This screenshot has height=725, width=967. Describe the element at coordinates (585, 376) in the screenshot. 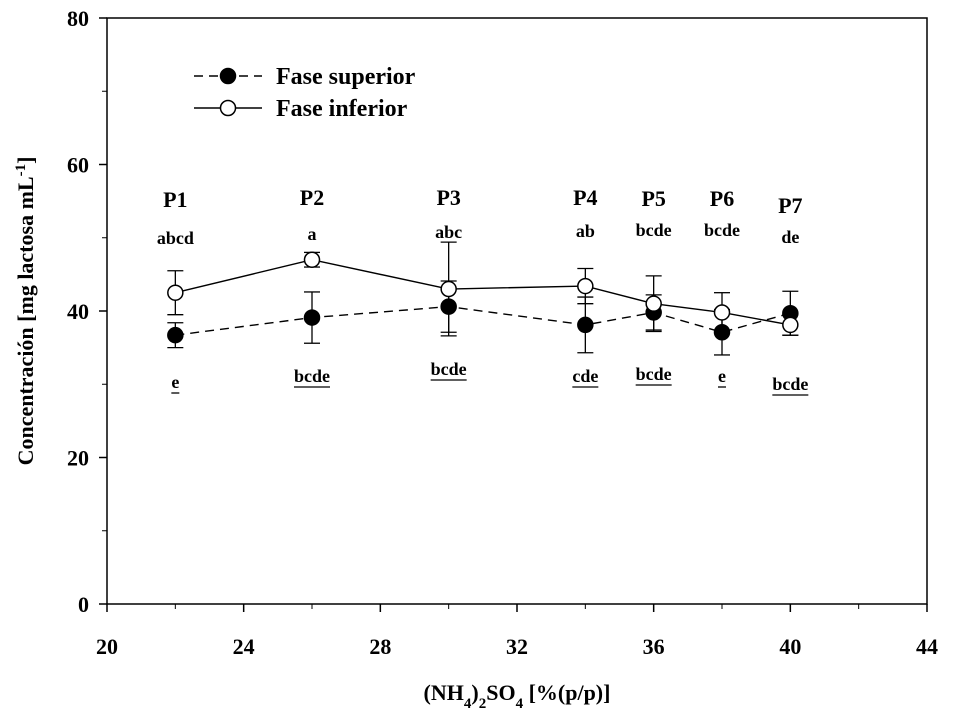

I see `lower-letters: cde` at that location.